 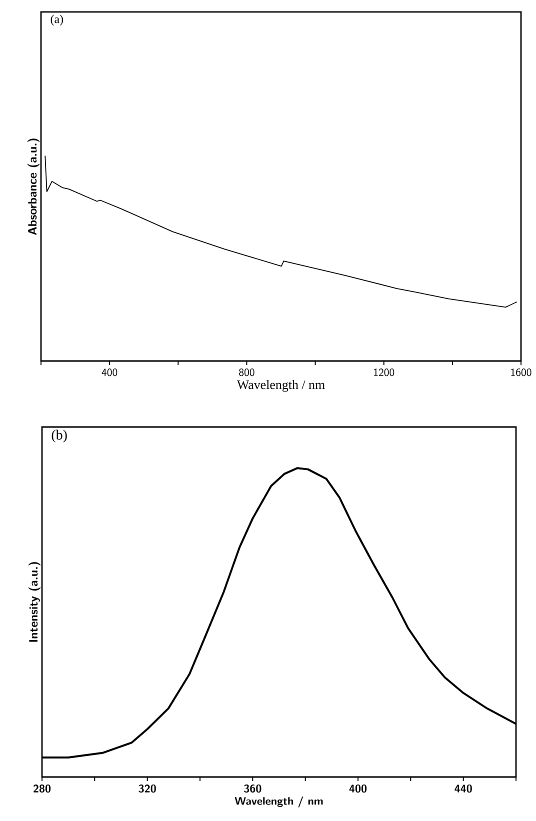 What do you see at coordinates (253, 788) in the screenshot?
I see `x-tick-label: 360` at bounding box center [253, 788].